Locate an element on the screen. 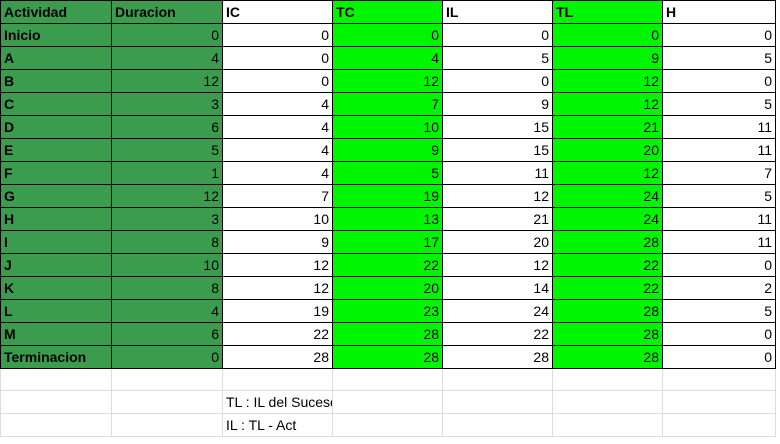 The width and height of the screenshot is (780, 444). cell-duracion: 8 is located at coordinates (167, 242).